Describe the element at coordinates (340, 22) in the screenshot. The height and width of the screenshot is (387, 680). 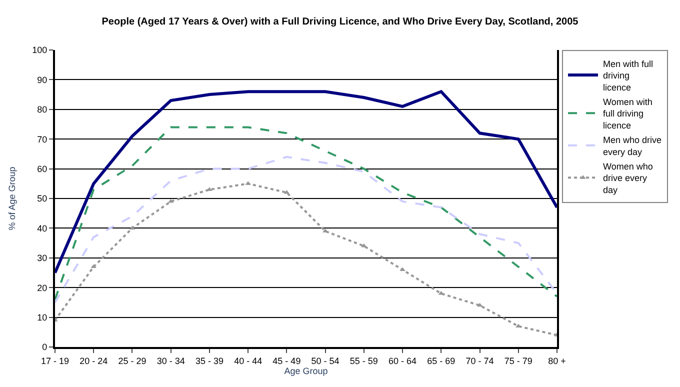
I see `chart-title: People (Aged 17 Years & Over) with a Full Driving Licence, and Who Drive Every Day, Scotland, 2005` at that location.